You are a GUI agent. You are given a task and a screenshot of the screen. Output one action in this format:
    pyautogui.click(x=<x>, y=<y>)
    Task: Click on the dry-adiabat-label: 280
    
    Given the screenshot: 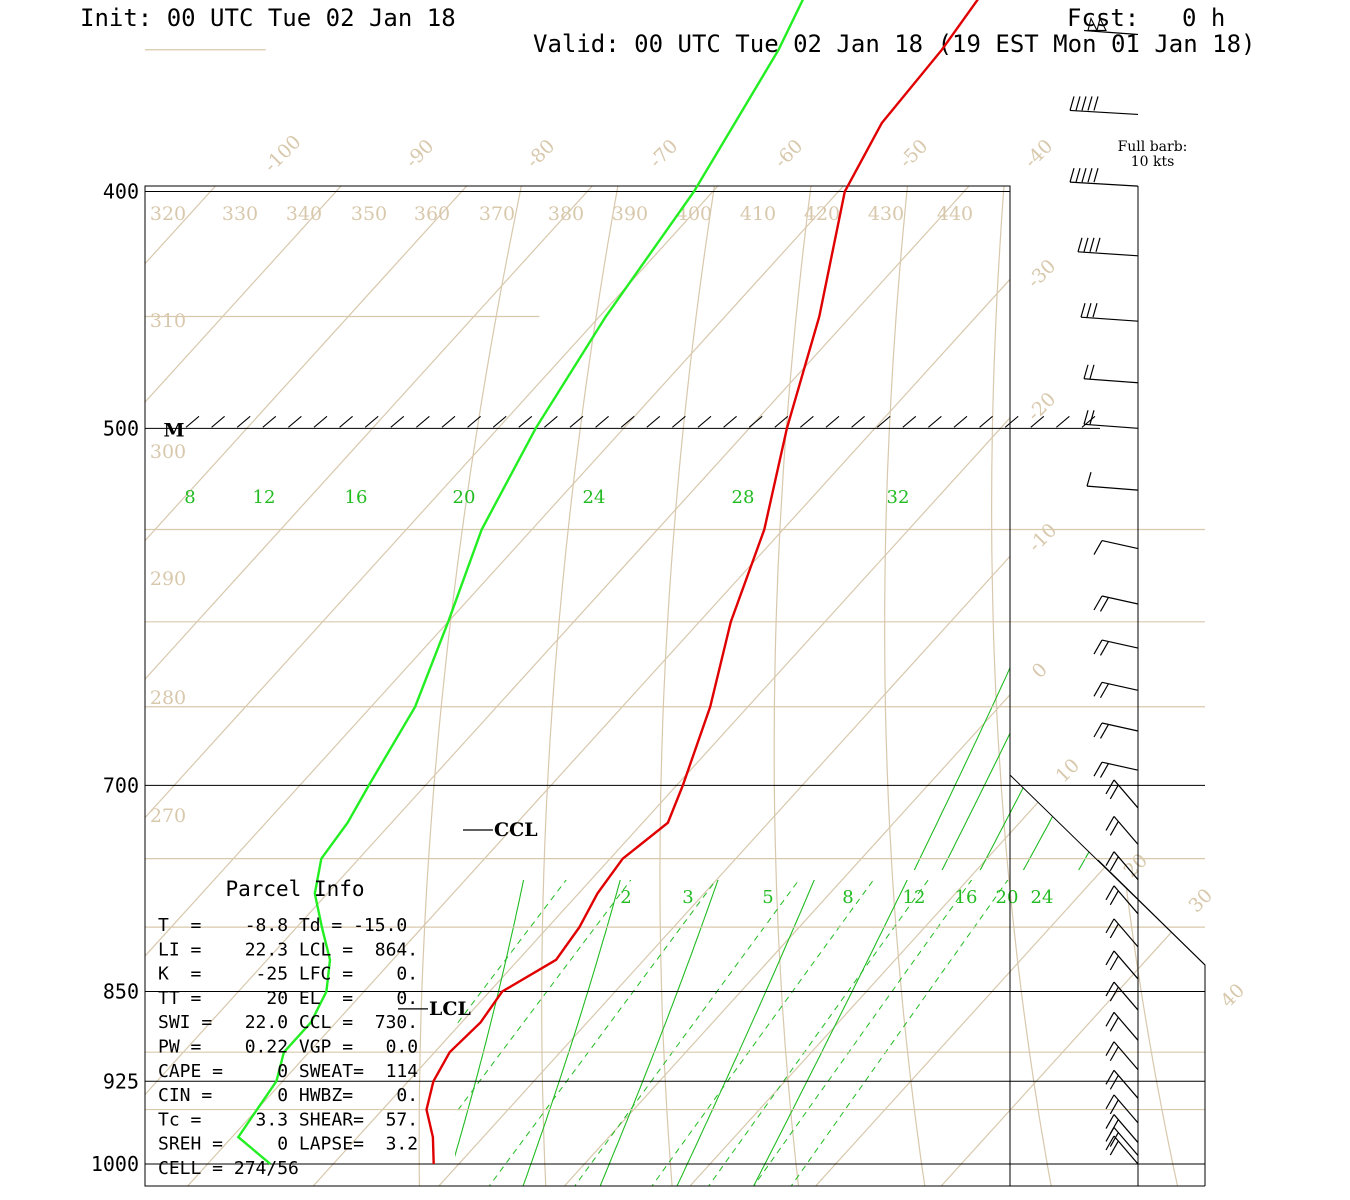 What is the action you would take?
    pyautogui.click(x=168, y=698)
    